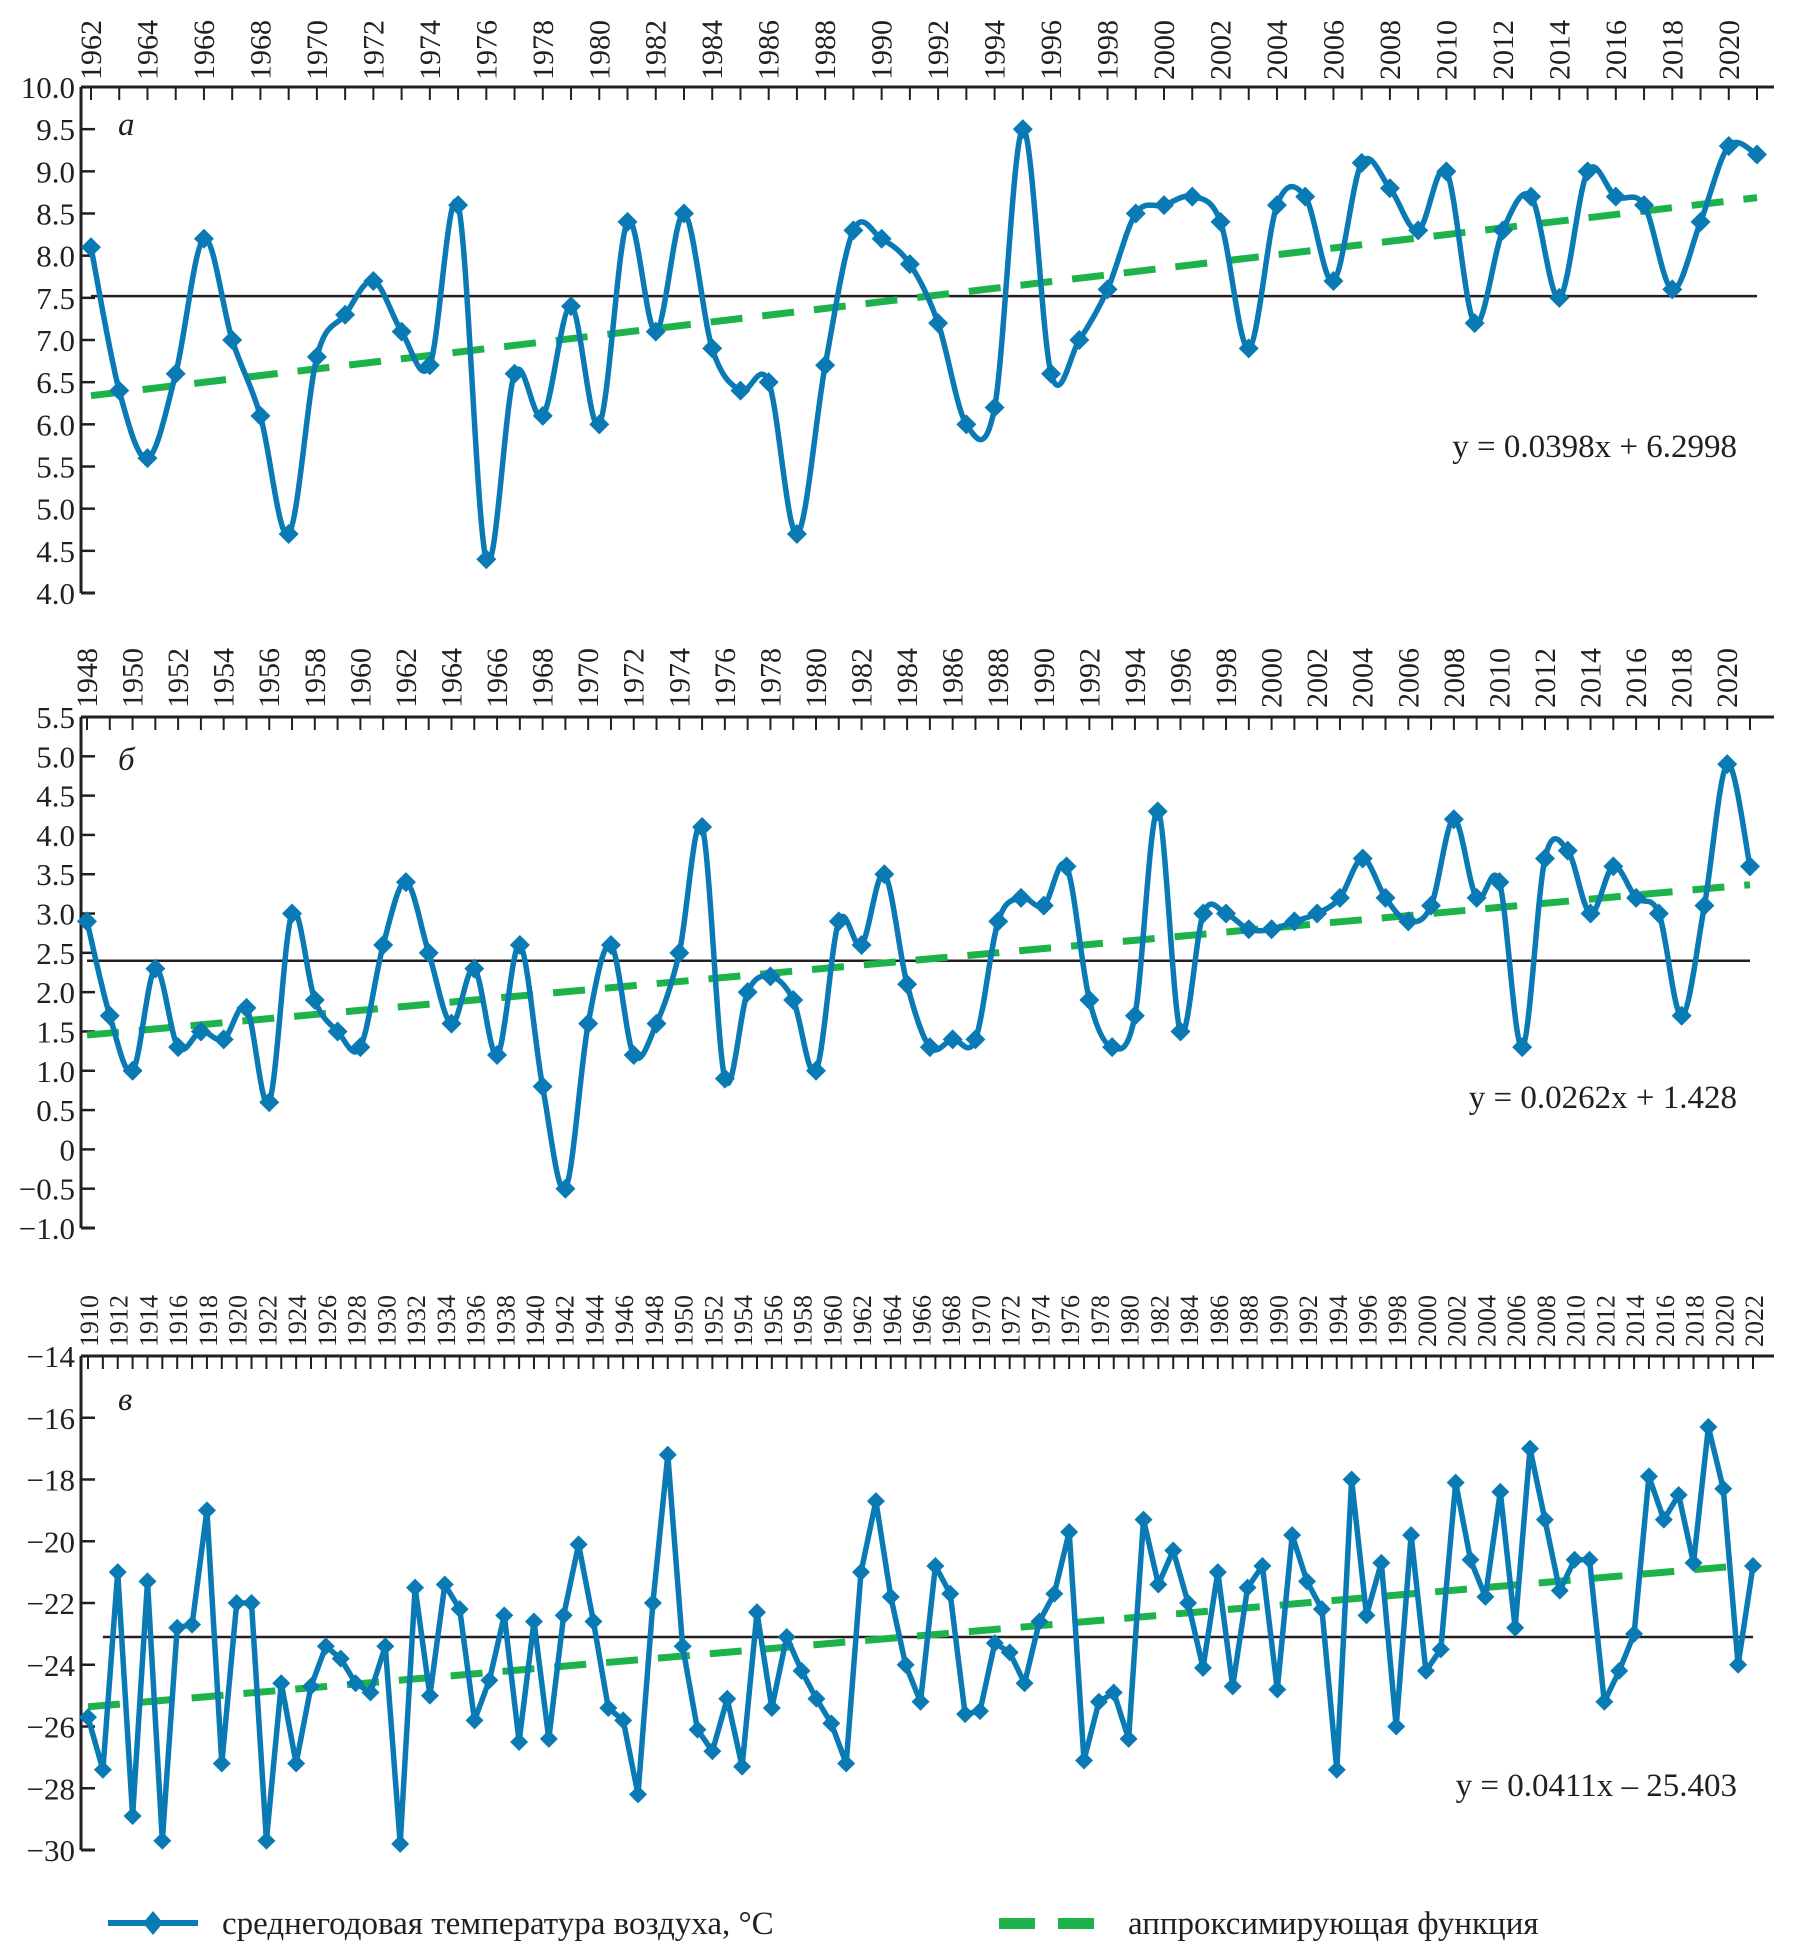 The height and width of the screenshot is (1948, 1805). What do you see at coordinates (340, 1658) in the screenshot?
I see `data-point-1927` at bounding box center [340, 1658].